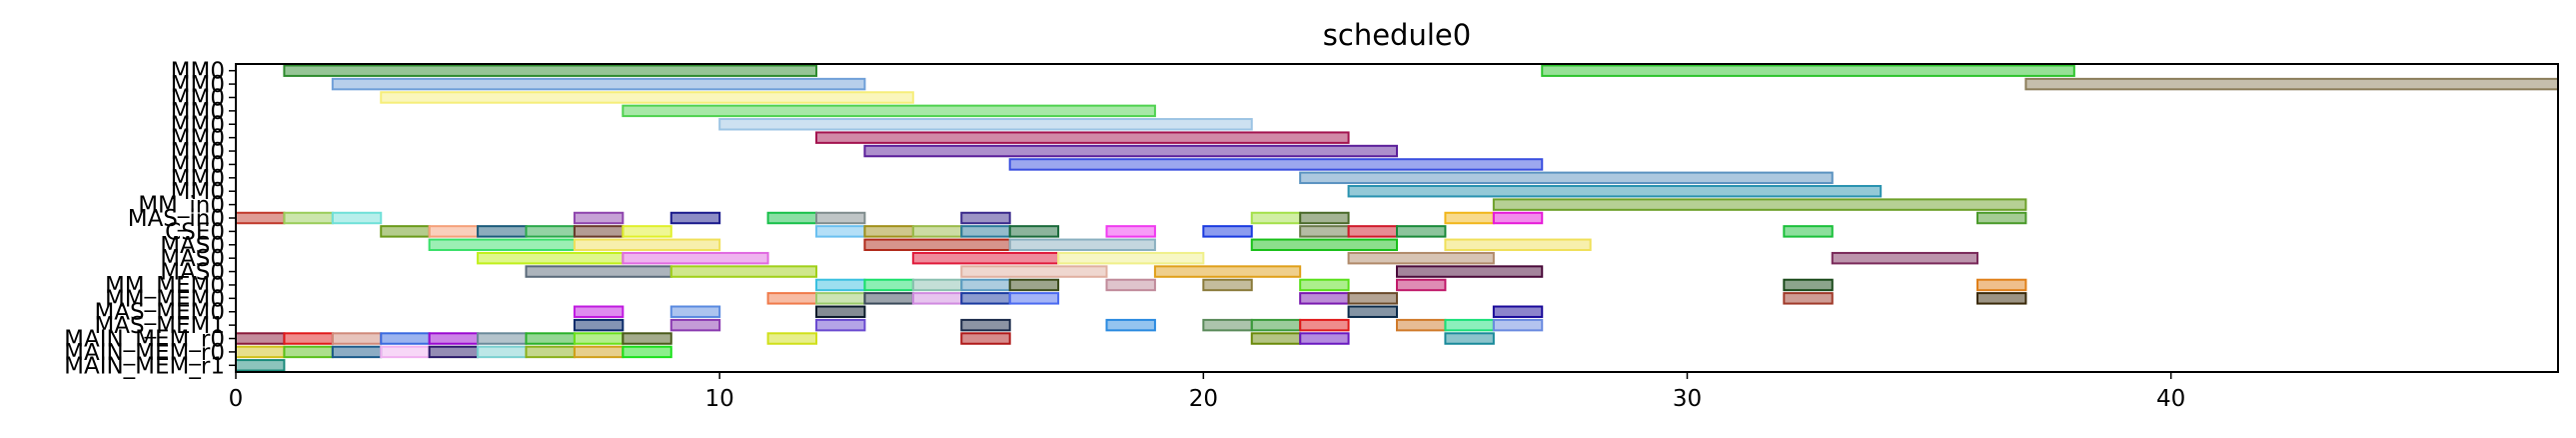 The image size is (2576, 438). What do you see at coordinates (195, 232) in the screenshot?
I see `y-tick-label: CSE0` at bounding box center [195, 232].